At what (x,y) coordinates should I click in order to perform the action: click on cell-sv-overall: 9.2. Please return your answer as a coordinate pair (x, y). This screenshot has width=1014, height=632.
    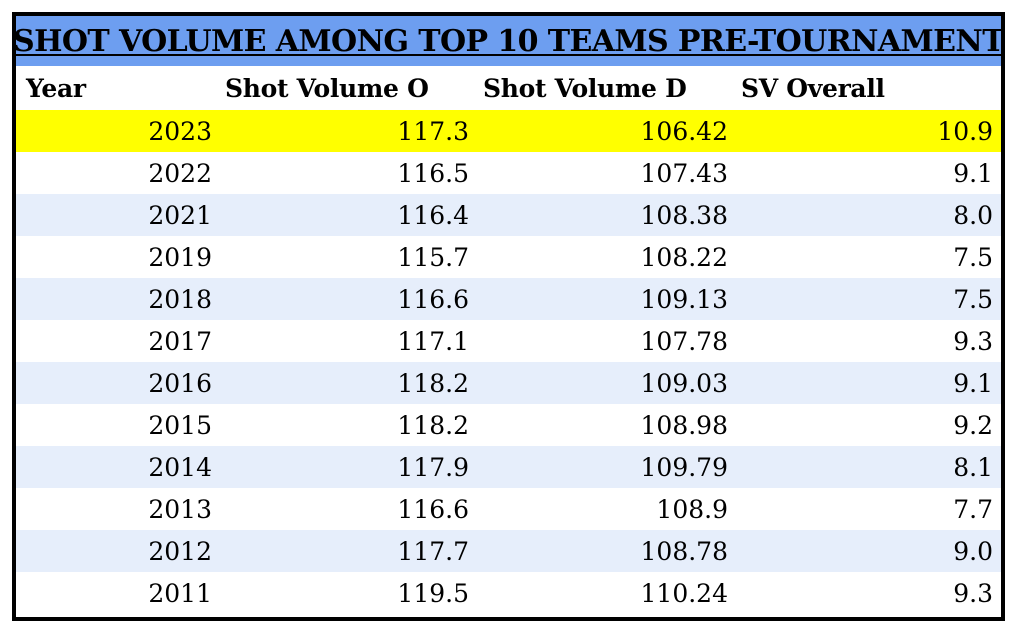
    Looking at the image, I should click on (973, 425).